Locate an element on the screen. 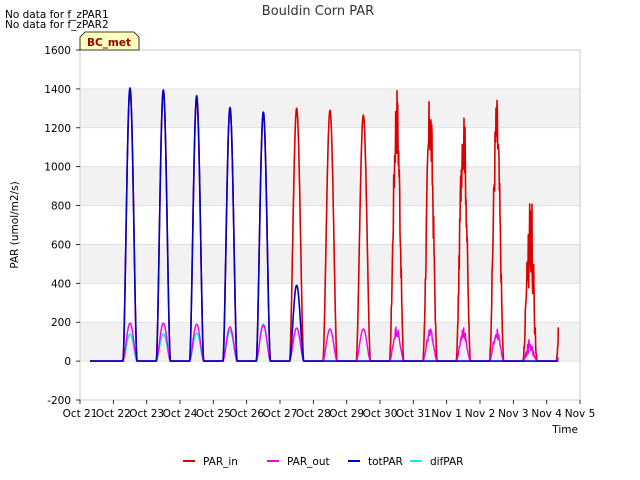 The image size is (640, 480). y-tick-label: 1000 is located at coordinates (57, 168).